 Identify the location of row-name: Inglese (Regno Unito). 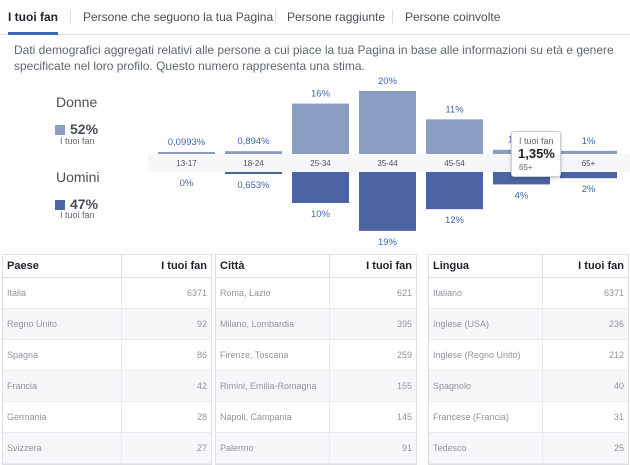
(477, 355).